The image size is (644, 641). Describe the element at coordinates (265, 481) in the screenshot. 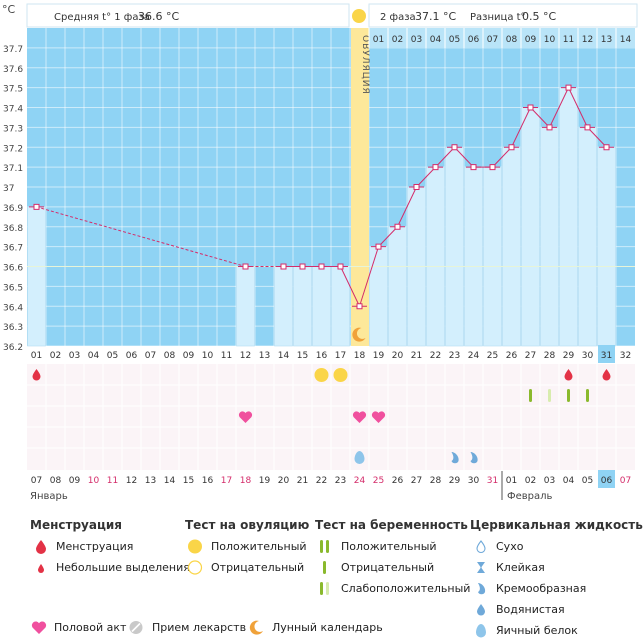

I see `date-number: 19` at that location.